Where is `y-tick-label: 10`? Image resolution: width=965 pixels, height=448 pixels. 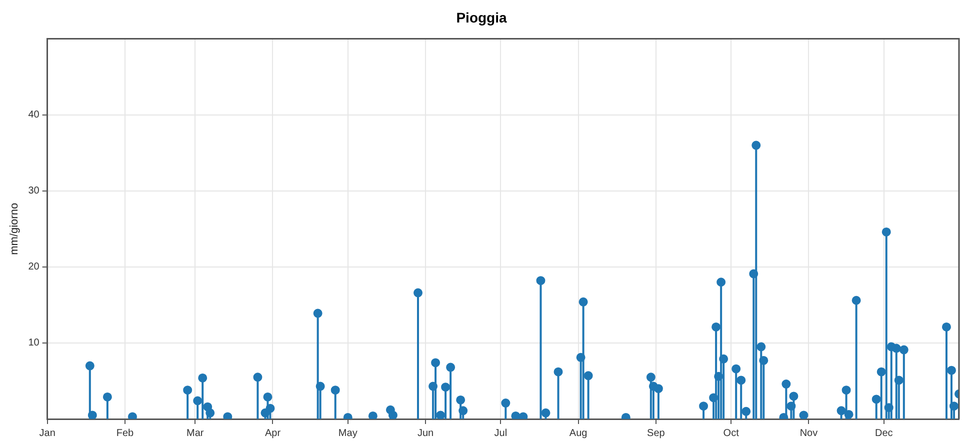
y-tick-label: 10 is located at coordinates (34, 343).